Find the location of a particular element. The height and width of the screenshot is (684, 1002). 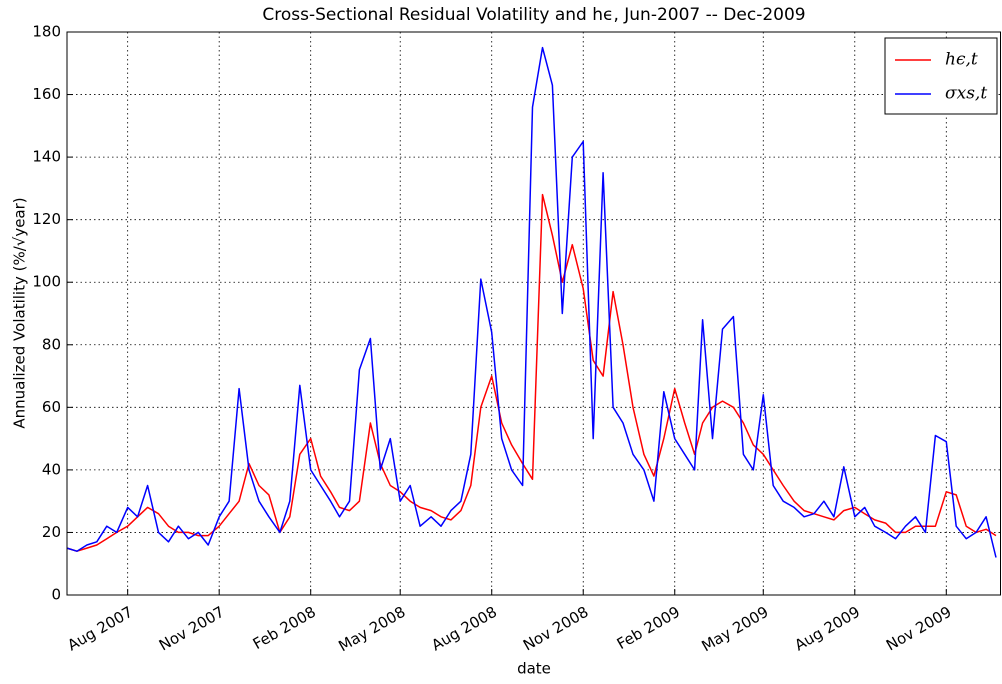

x-tick-label: Aug 2008 is located at coordinates (464, 629).